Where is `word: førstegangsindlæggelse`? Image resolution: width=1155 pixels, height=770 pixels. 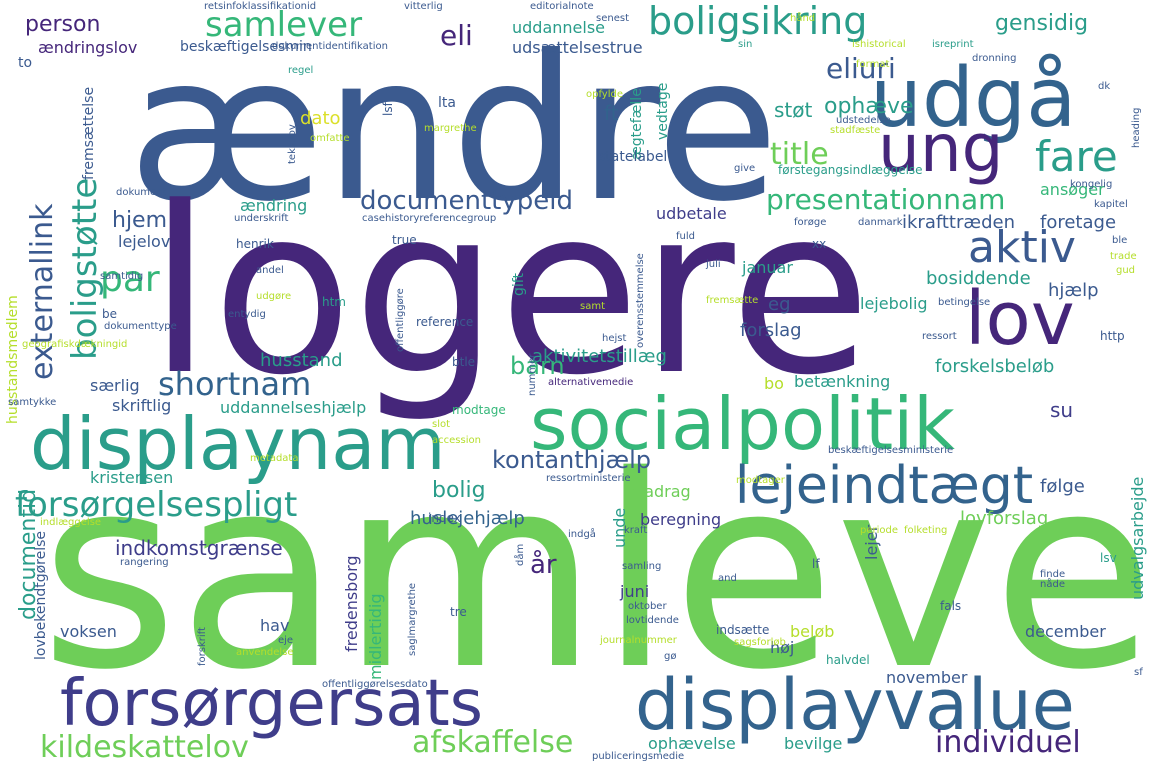 word: førstegangsindlæggelse is located at coordinates (850, 170).